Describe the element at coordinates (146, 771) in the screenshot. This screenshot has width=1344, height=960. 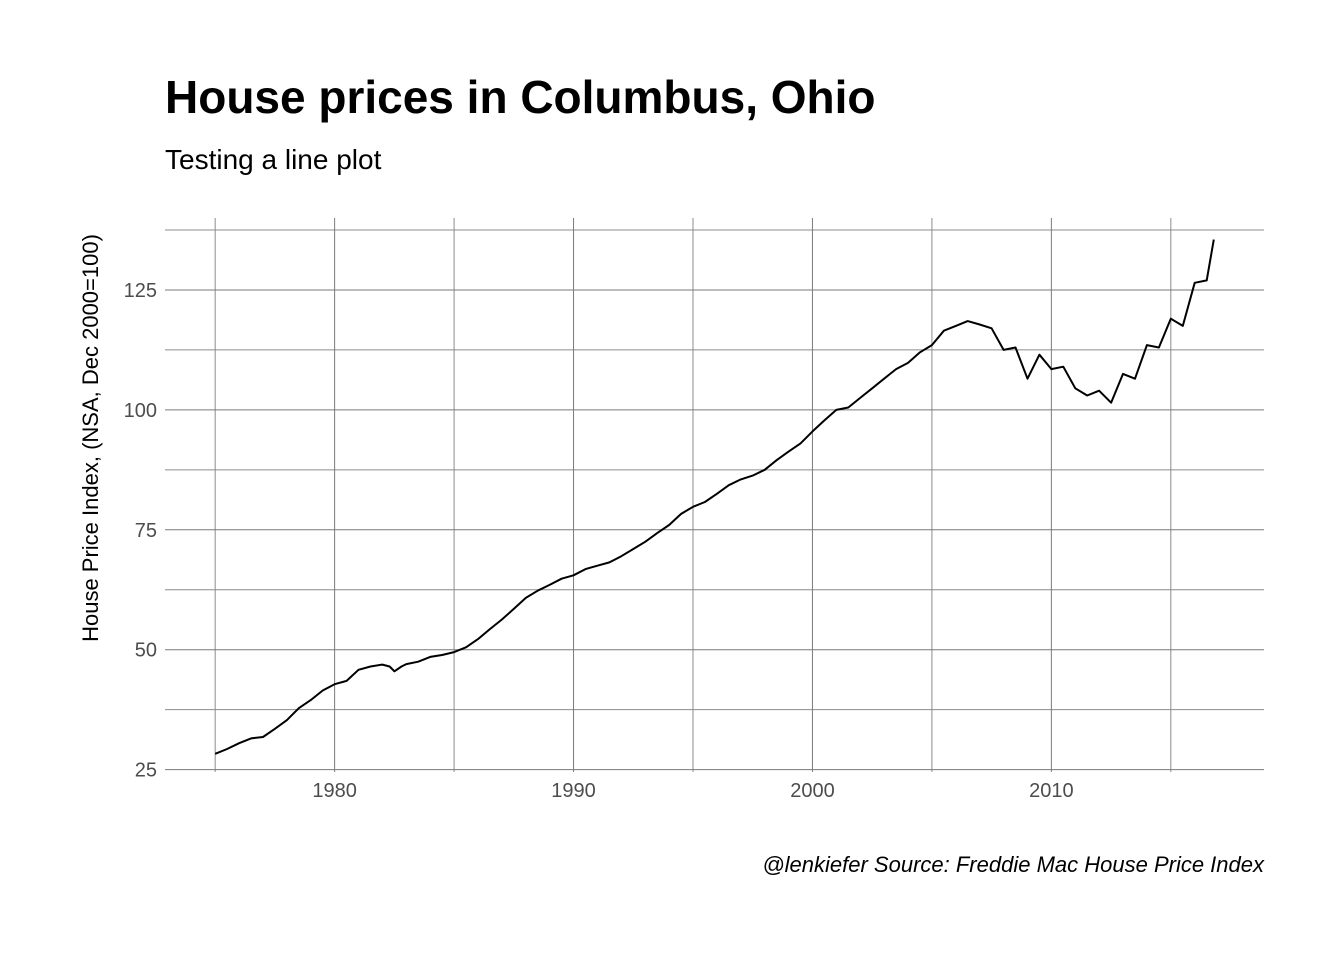
I see `y-tick-label: 25` at that location.